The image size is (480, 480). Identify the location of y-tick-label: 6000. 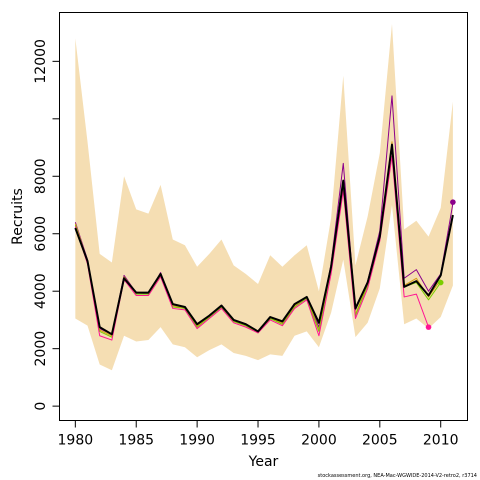
(41, 234).